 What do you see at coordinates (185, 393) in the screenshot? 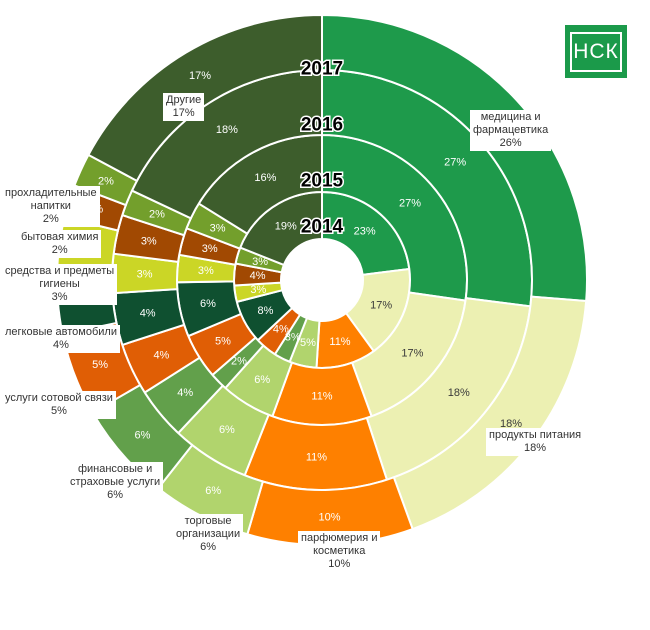
I see `percent-label-2016-финансовые-и-страховые-услуги: 4%` at bounding box center [185, 393].